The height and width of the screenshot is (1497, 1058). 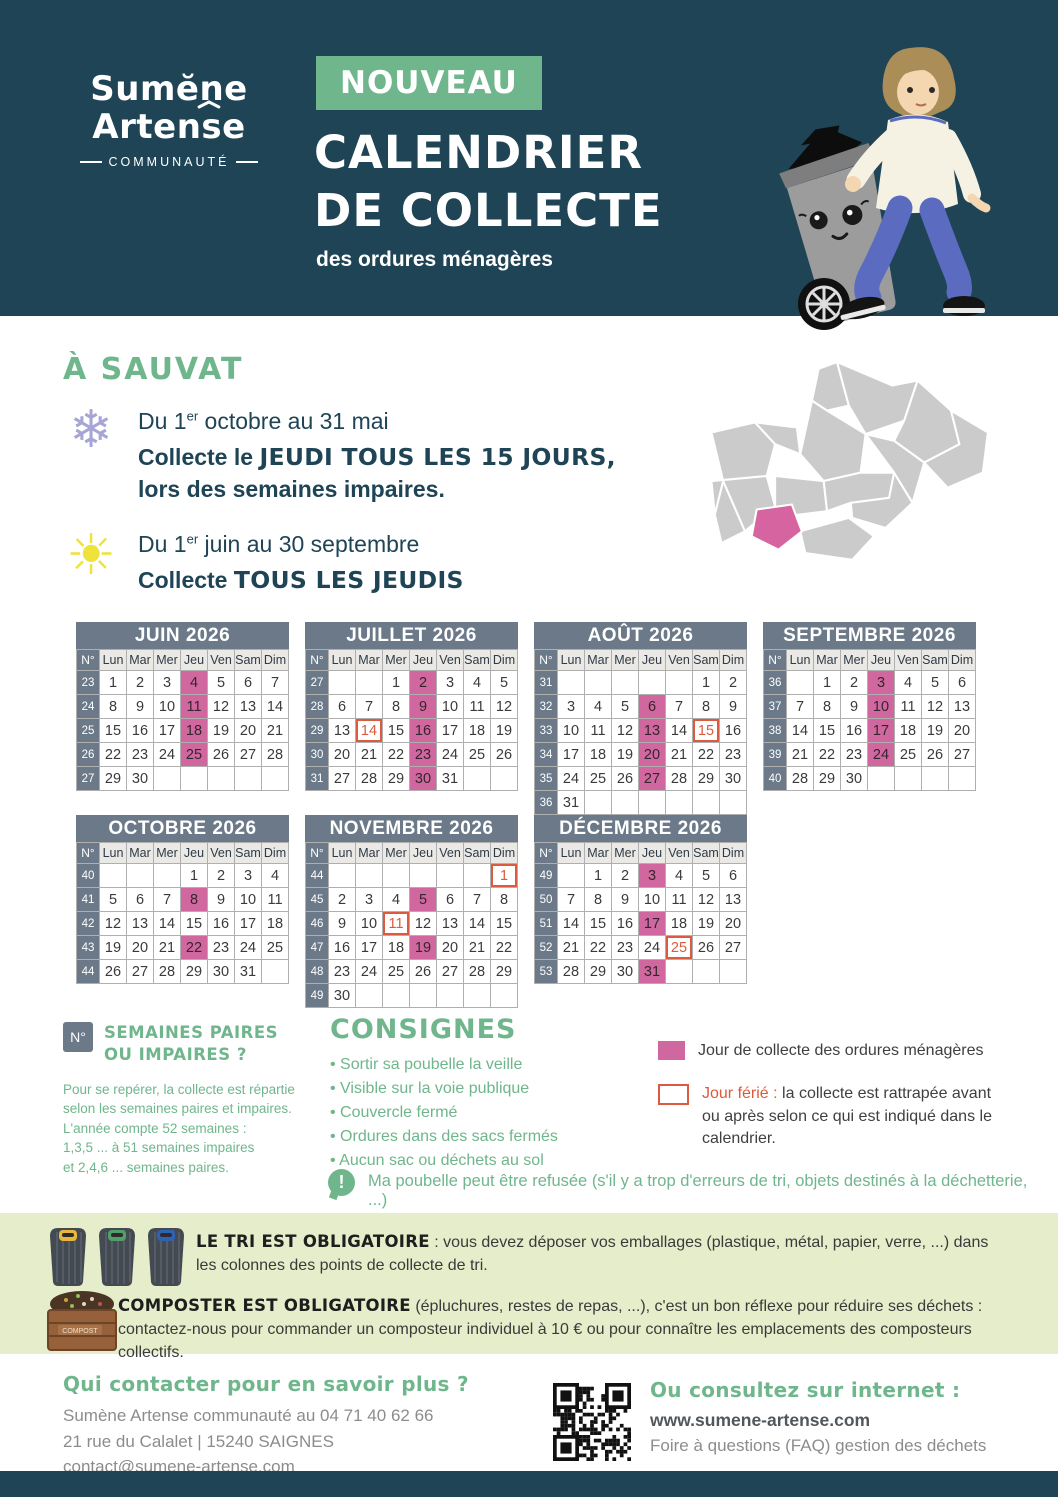 What do you see at coordinates (827, 660) in the screenshot?
I see `day-header: Mar` at bounding box center [827, 660].